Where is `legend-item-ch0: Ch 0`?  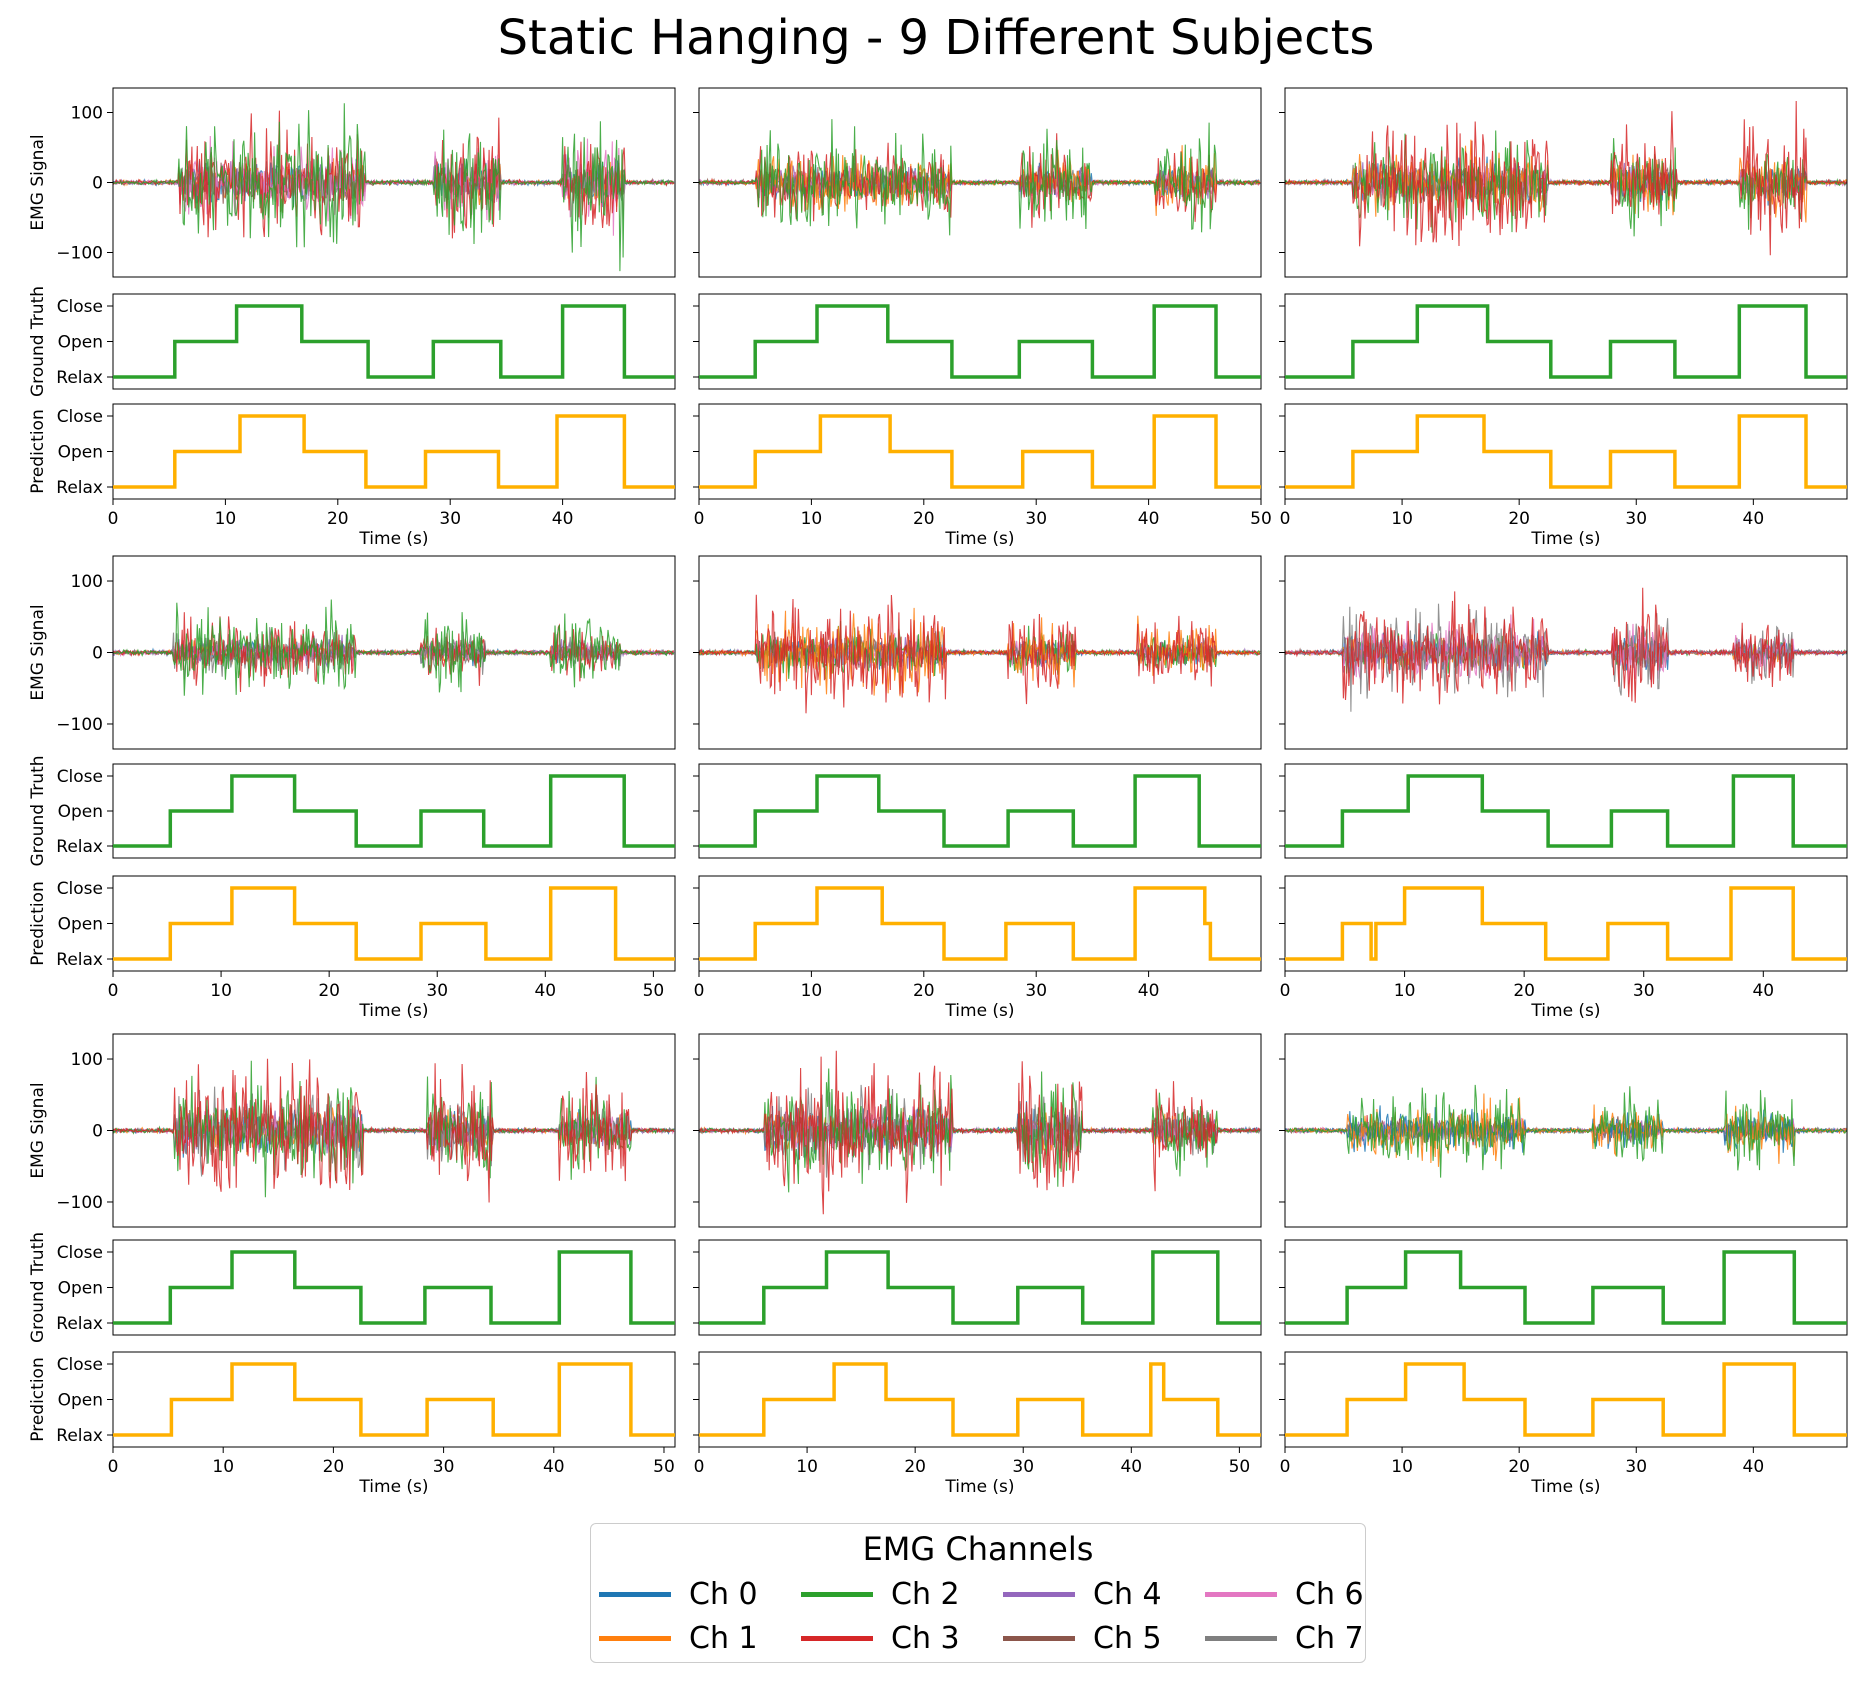
legend-item-ch0: Ch 0 is located at coordinates (678, 1594).